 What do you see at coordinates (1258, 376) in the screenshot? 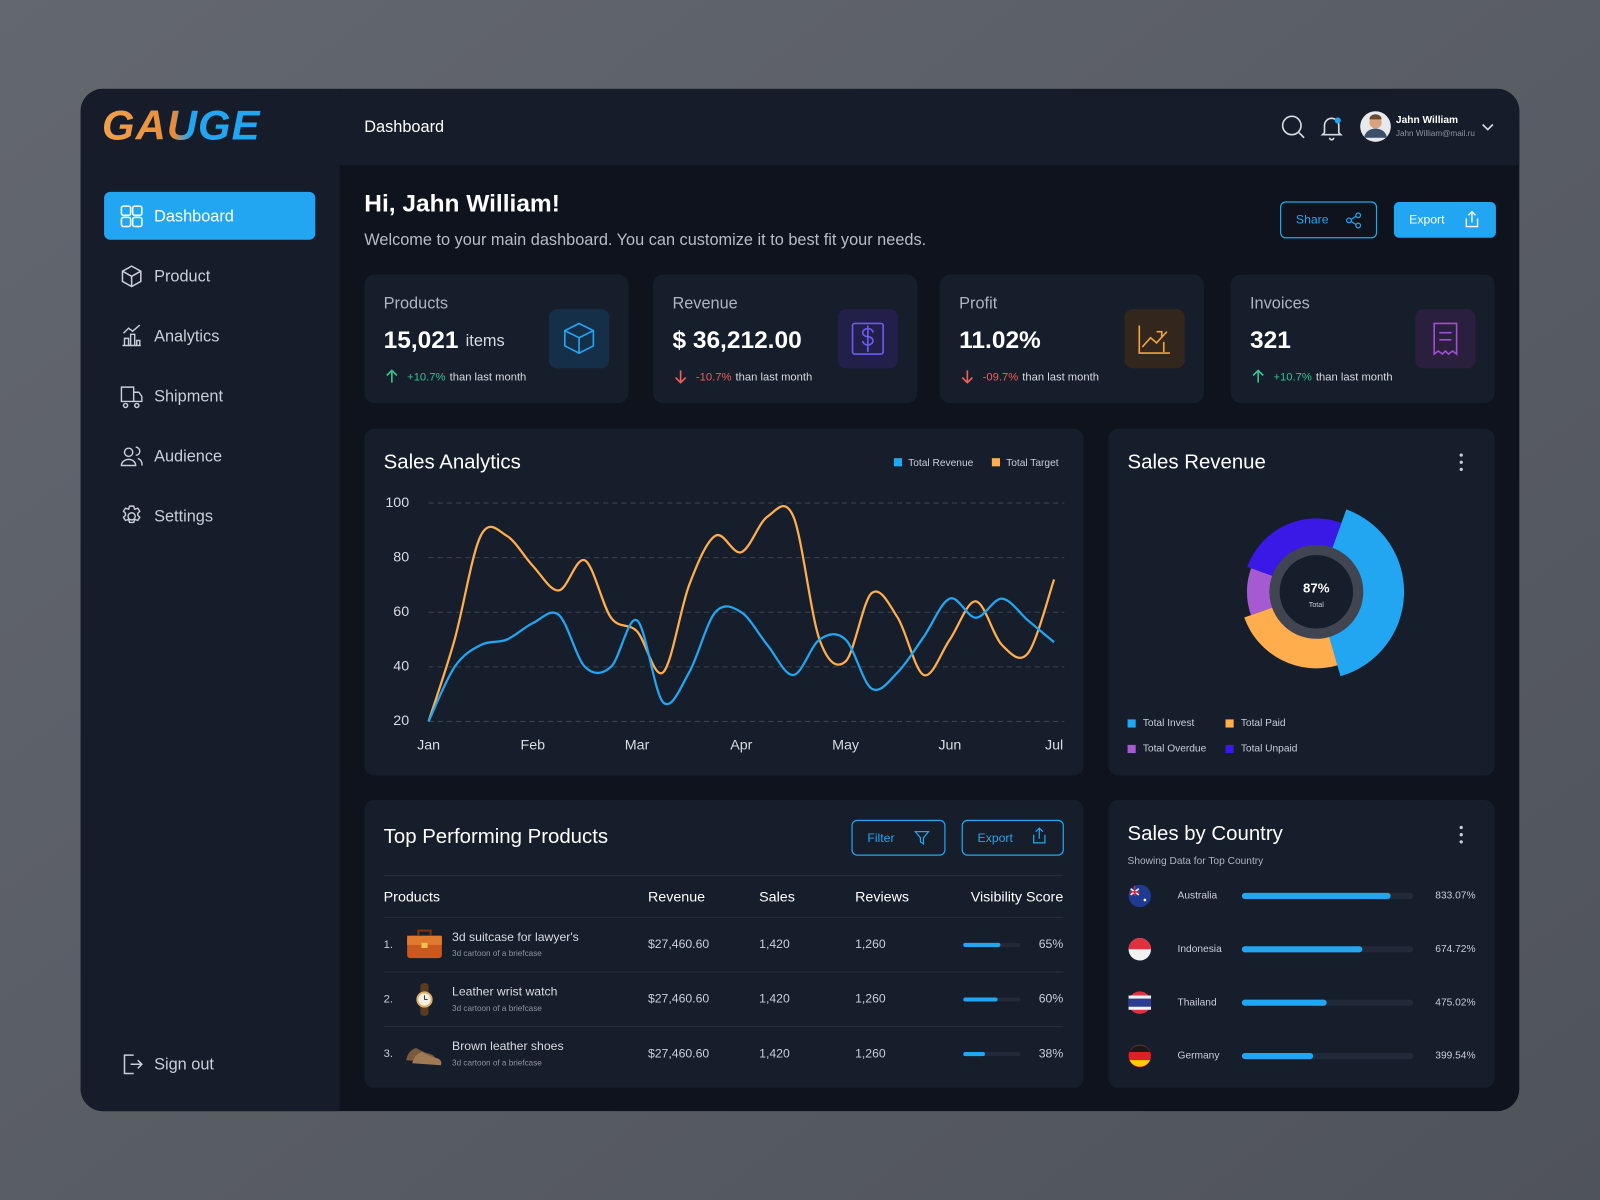
I see `trend-arrow` at bounding box center [1258, 376].